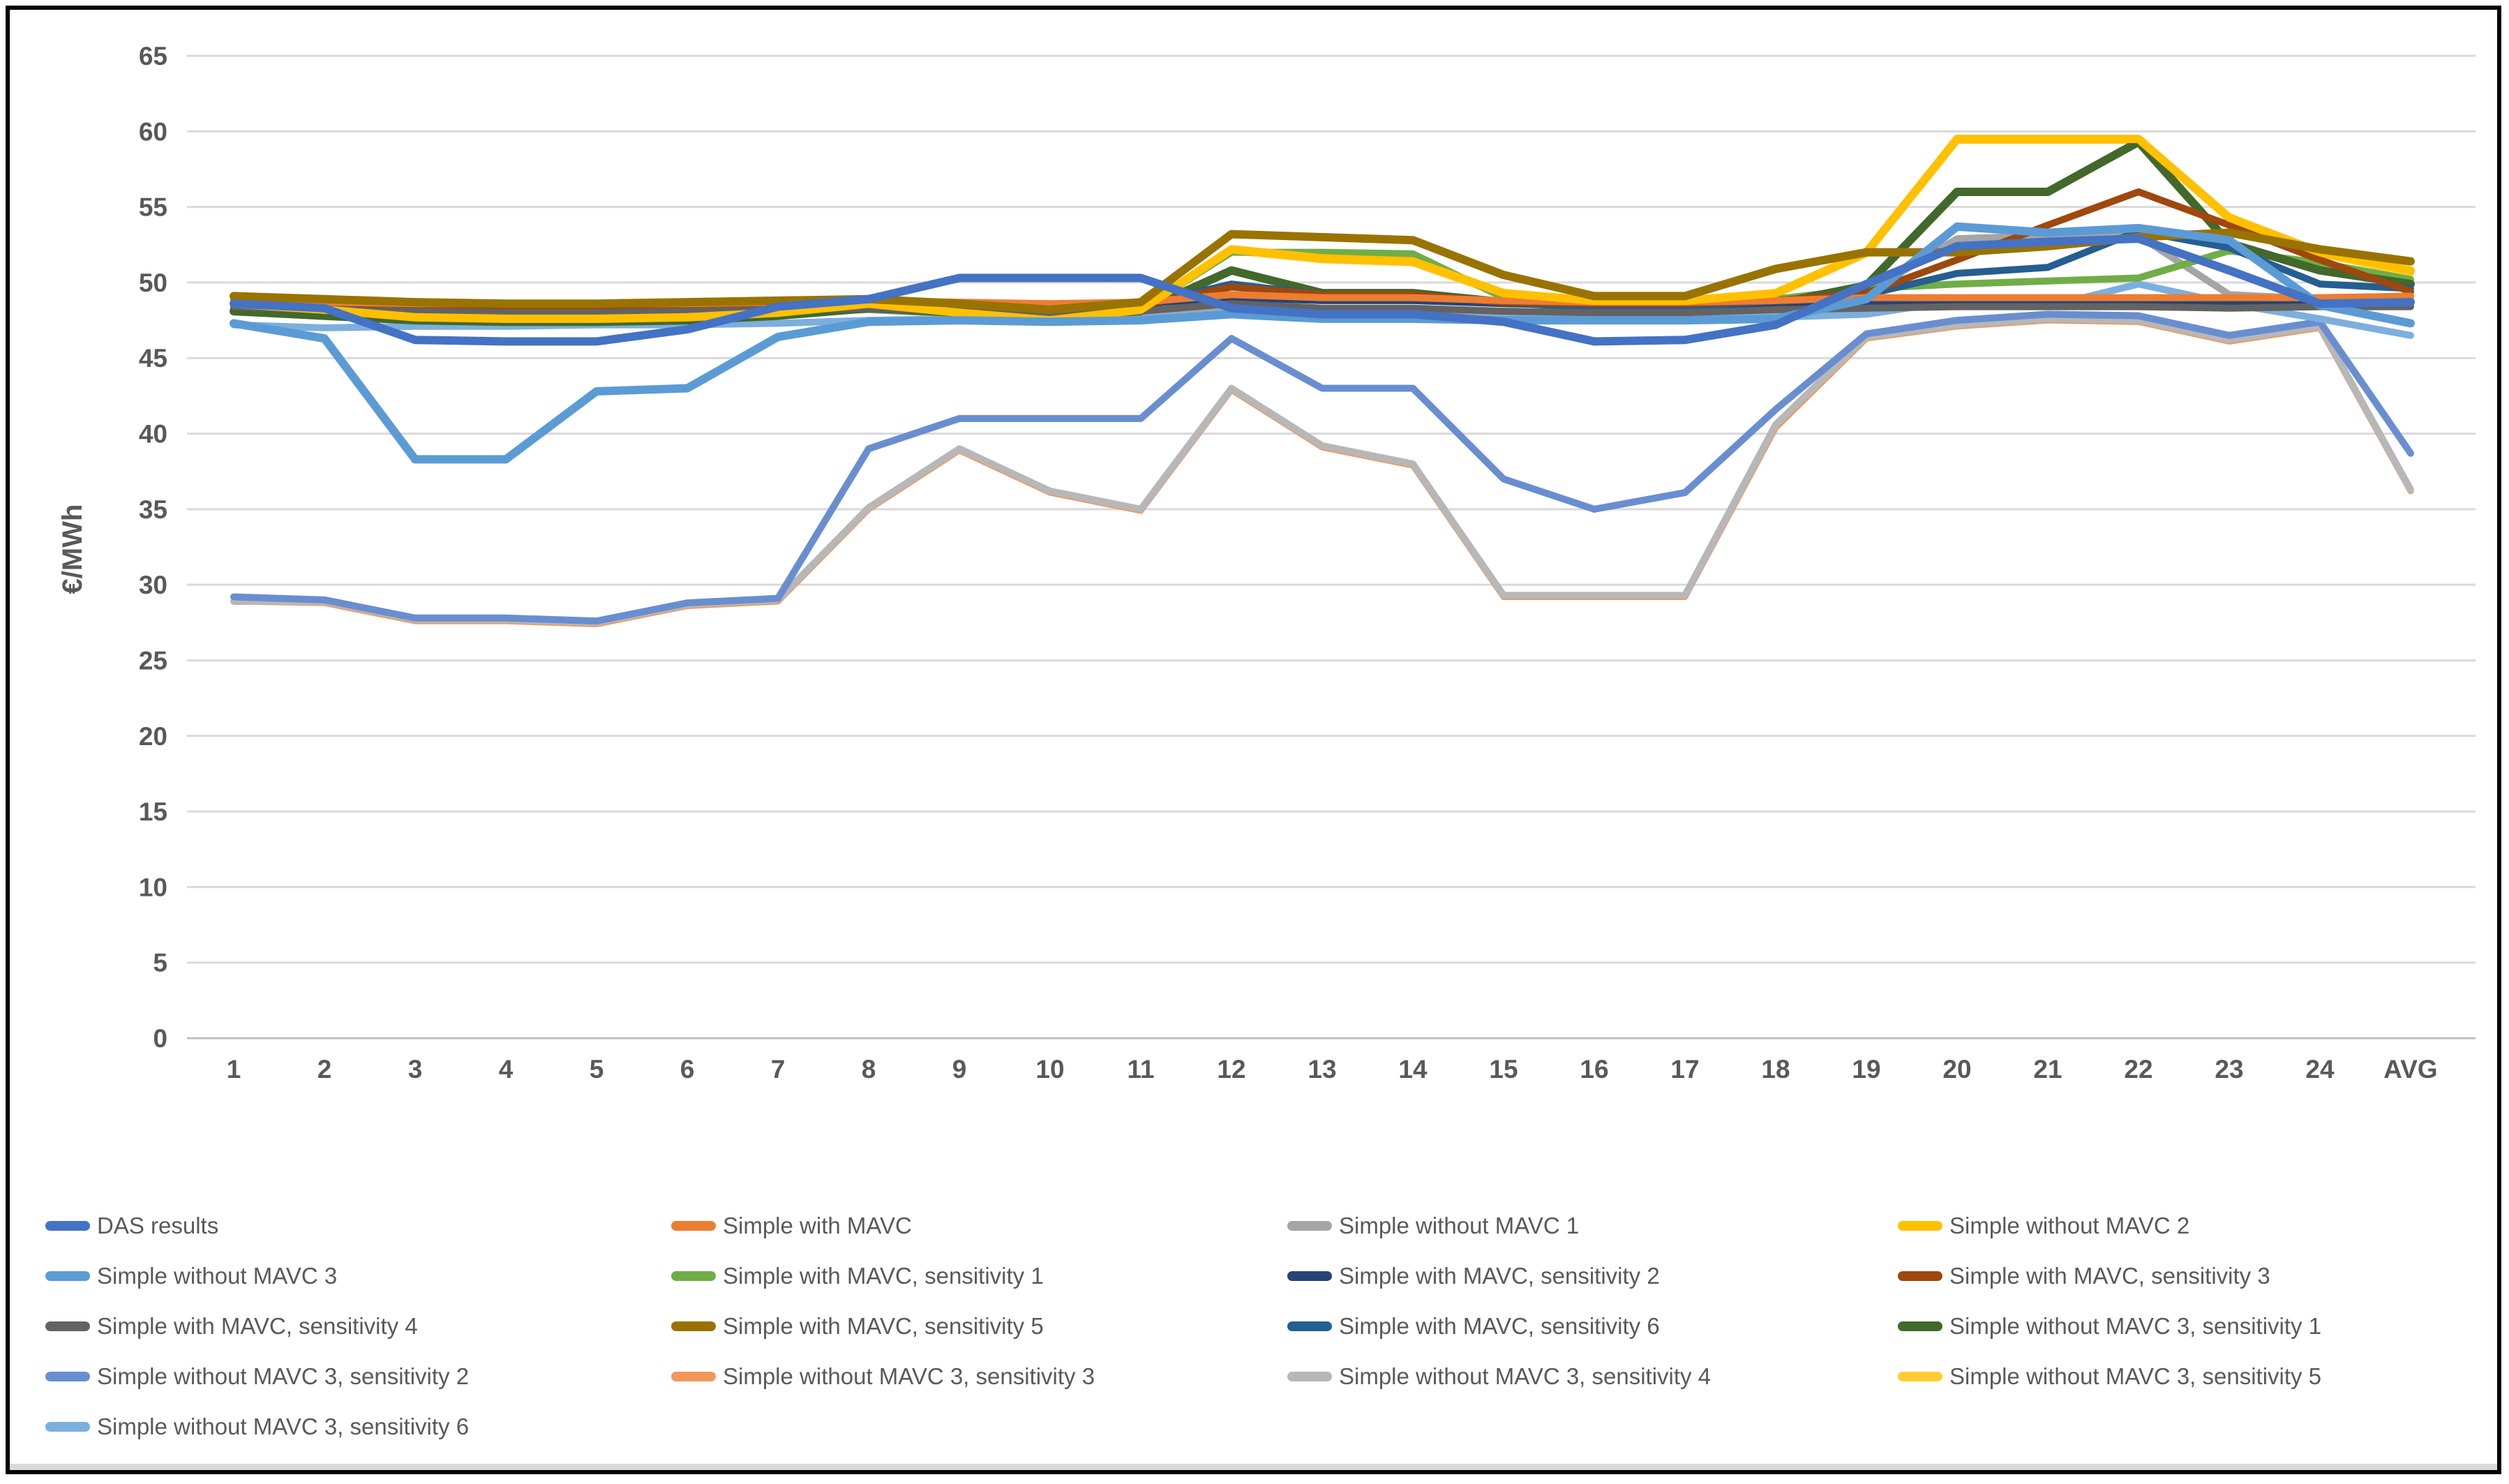 This screenshot has height=1484, width=2509. I want to click on legend-item: Simple with MAVC, sensitivity 1, so click(857, 1276).